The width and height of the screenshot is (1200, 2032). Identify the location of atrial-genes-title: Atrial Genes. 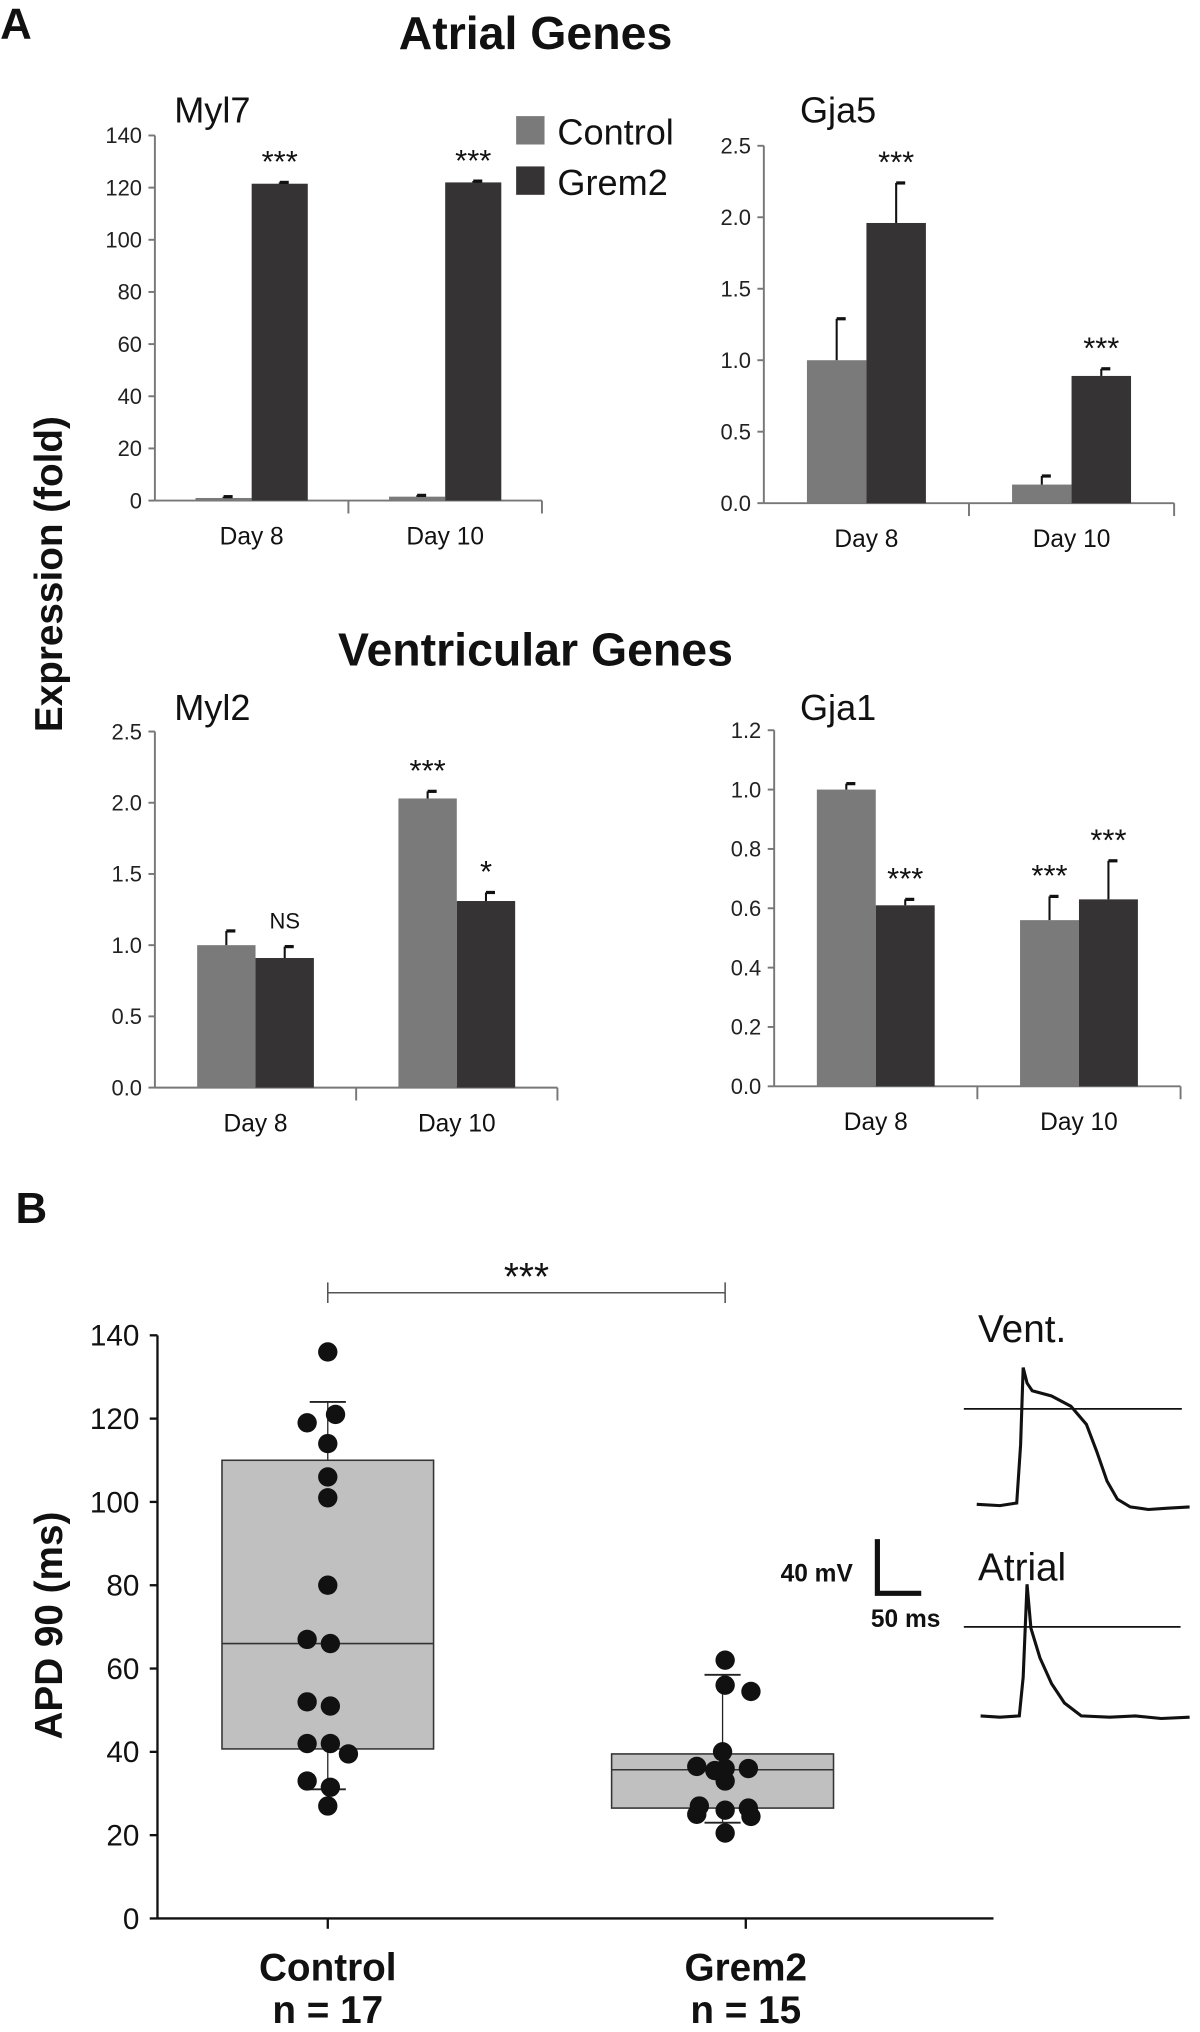
(536, 33).